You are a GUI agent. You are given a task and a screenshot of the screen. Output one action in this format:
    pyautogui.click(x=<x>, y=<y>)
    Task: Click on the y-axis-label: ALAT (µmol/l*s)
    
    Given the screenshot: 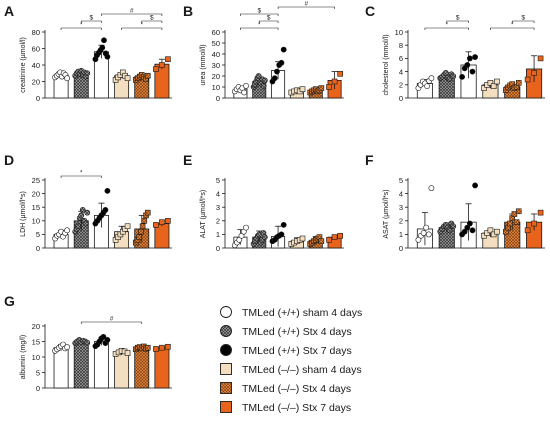 What is the action you would take?
    pyautogui.click(x=203, y=214)
    